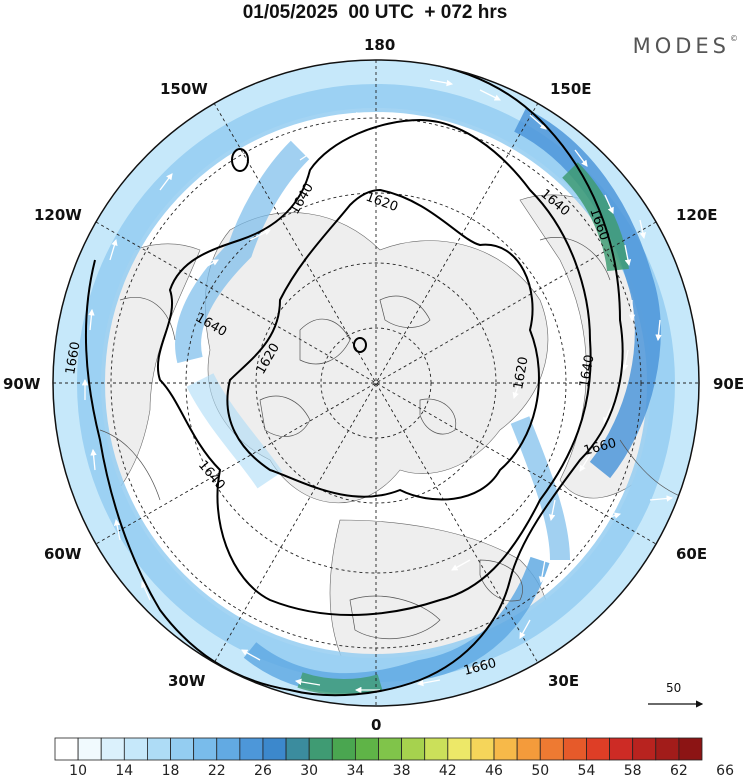  Describe the element at coordinates (494, 771) in the screenshot. I see `colorbar-tick-label: 46` at that location.